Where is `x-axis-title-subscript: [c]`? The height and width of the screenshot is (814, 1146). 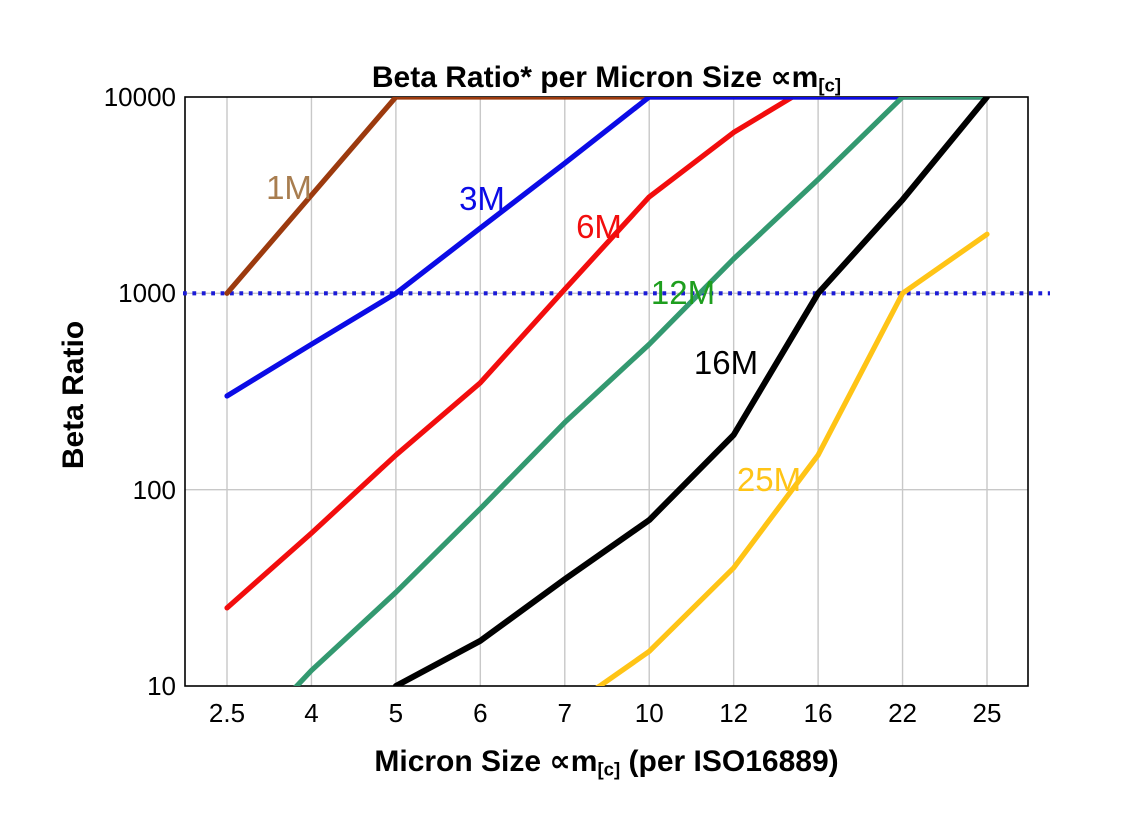 x-axis-title-subscript: [c] is located at coordinates (609, 769).